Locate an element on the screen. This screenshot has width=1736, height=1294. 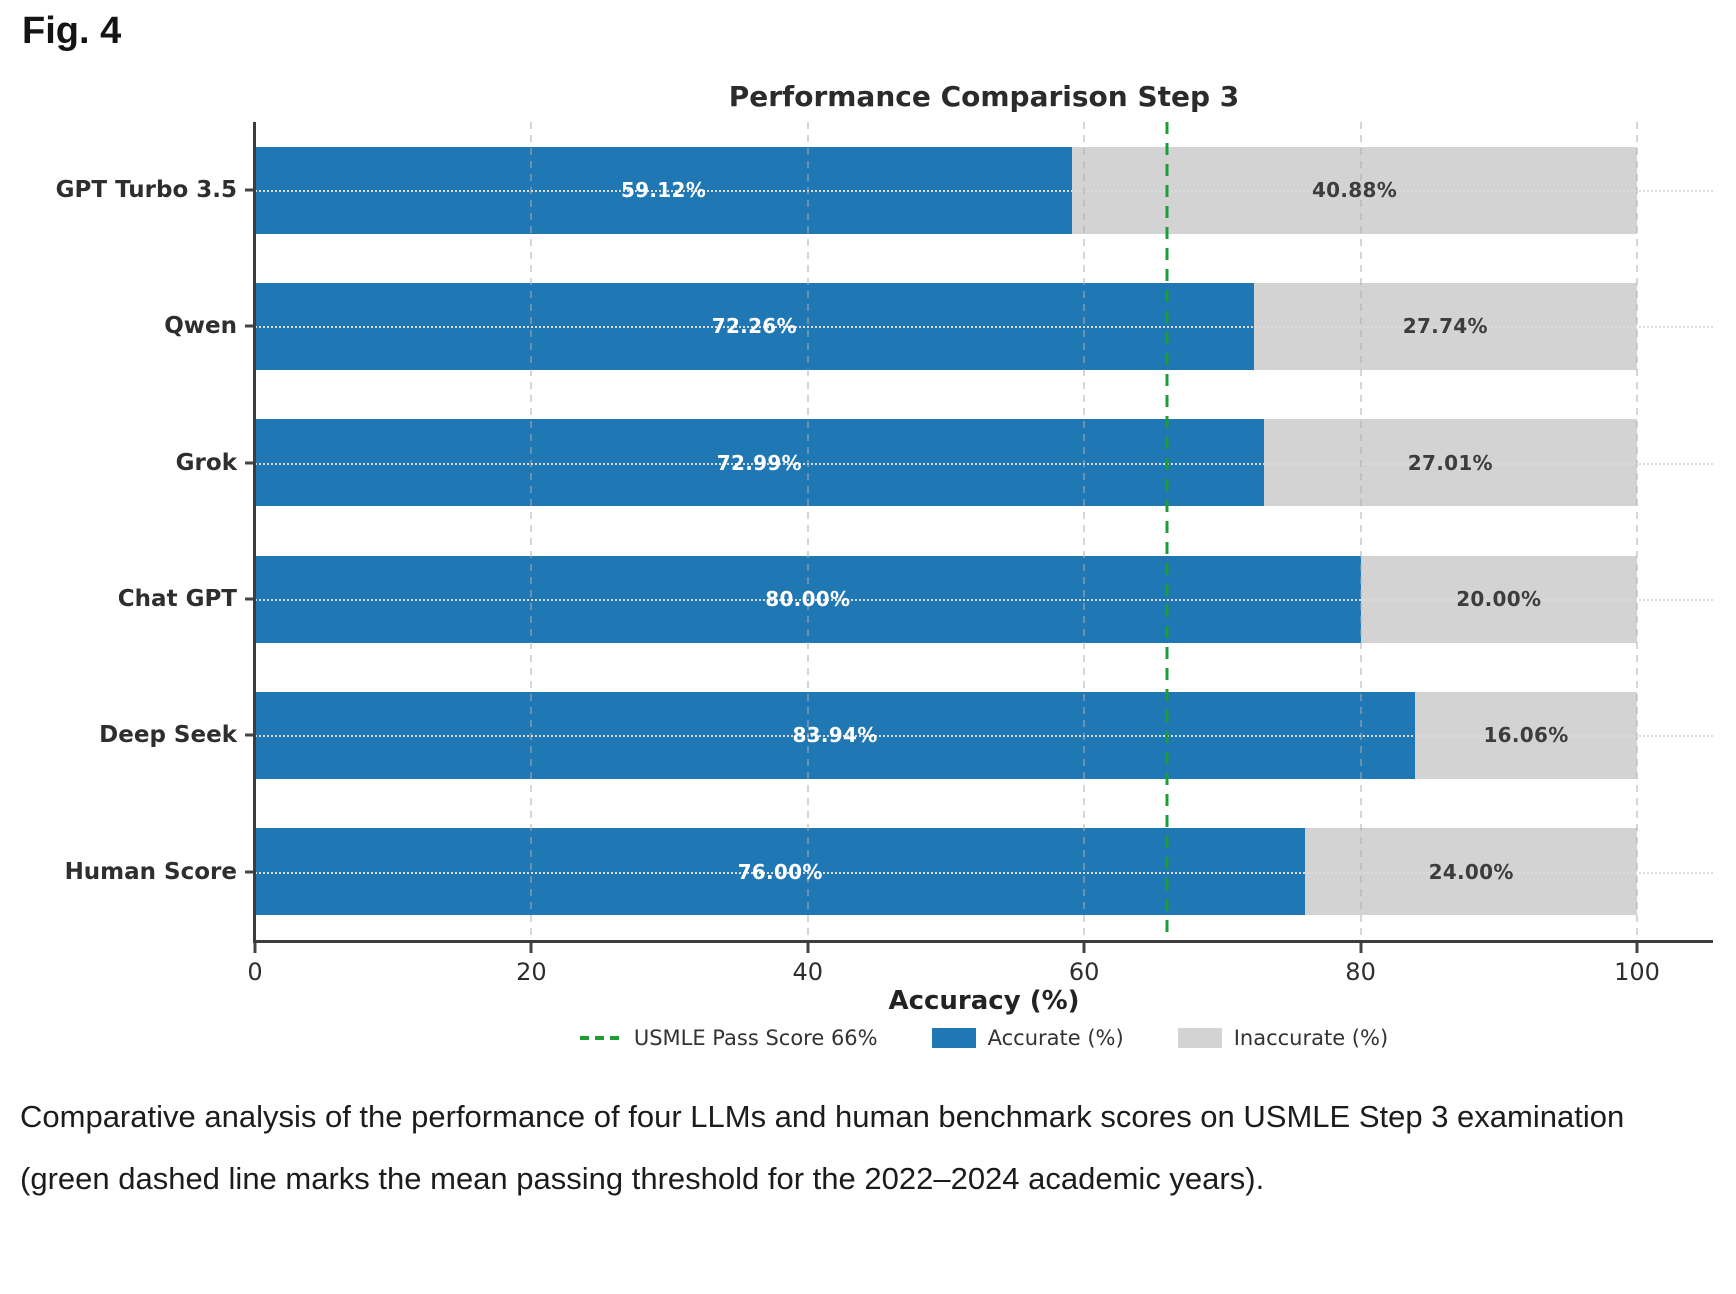
category-label: Grok is located at coordinates (206, 462).